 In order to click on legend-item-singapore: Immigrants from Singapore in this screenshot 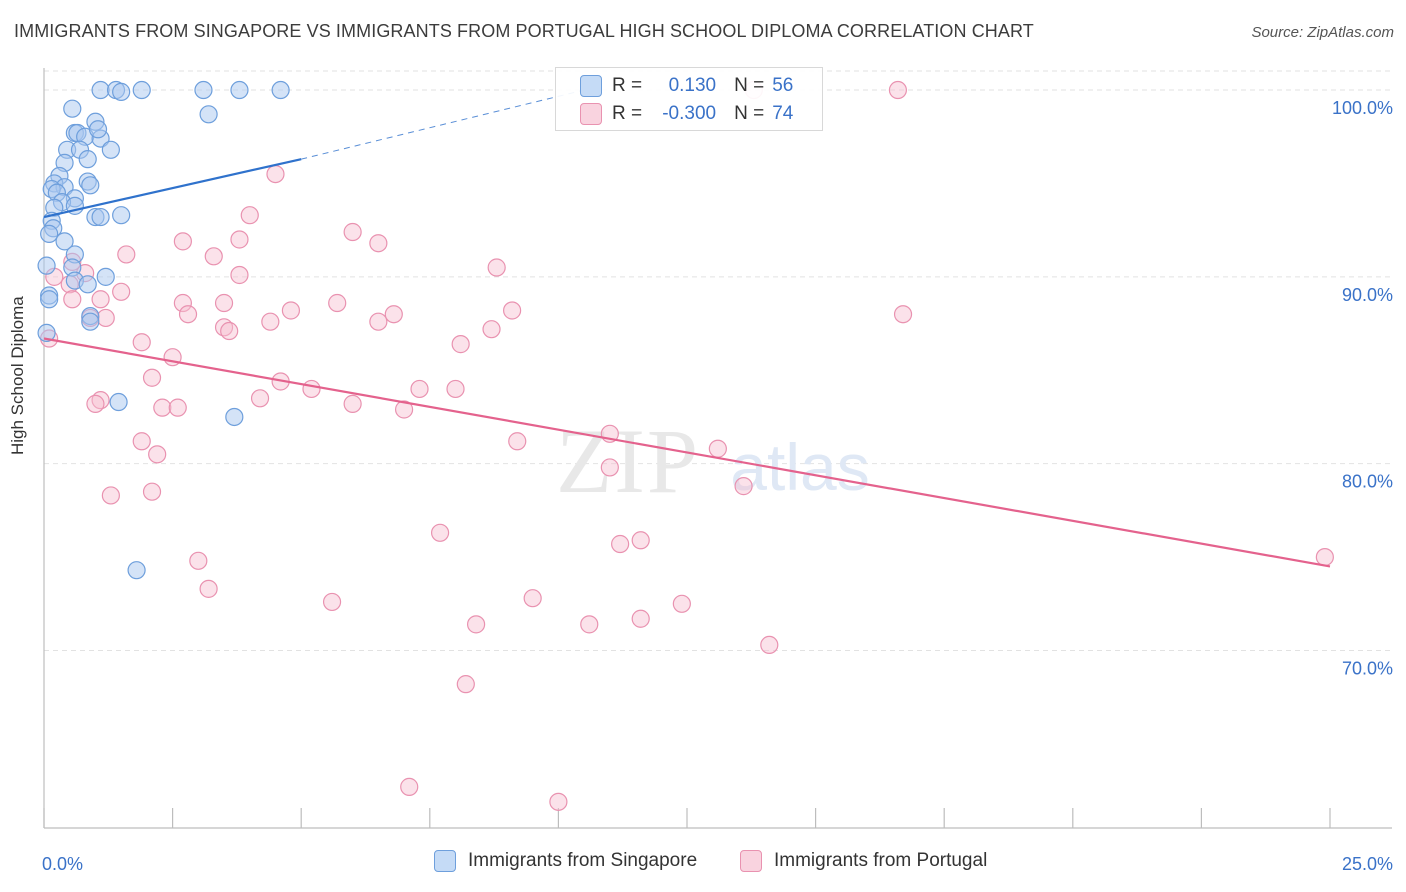, I will do `click(565, 861)`.